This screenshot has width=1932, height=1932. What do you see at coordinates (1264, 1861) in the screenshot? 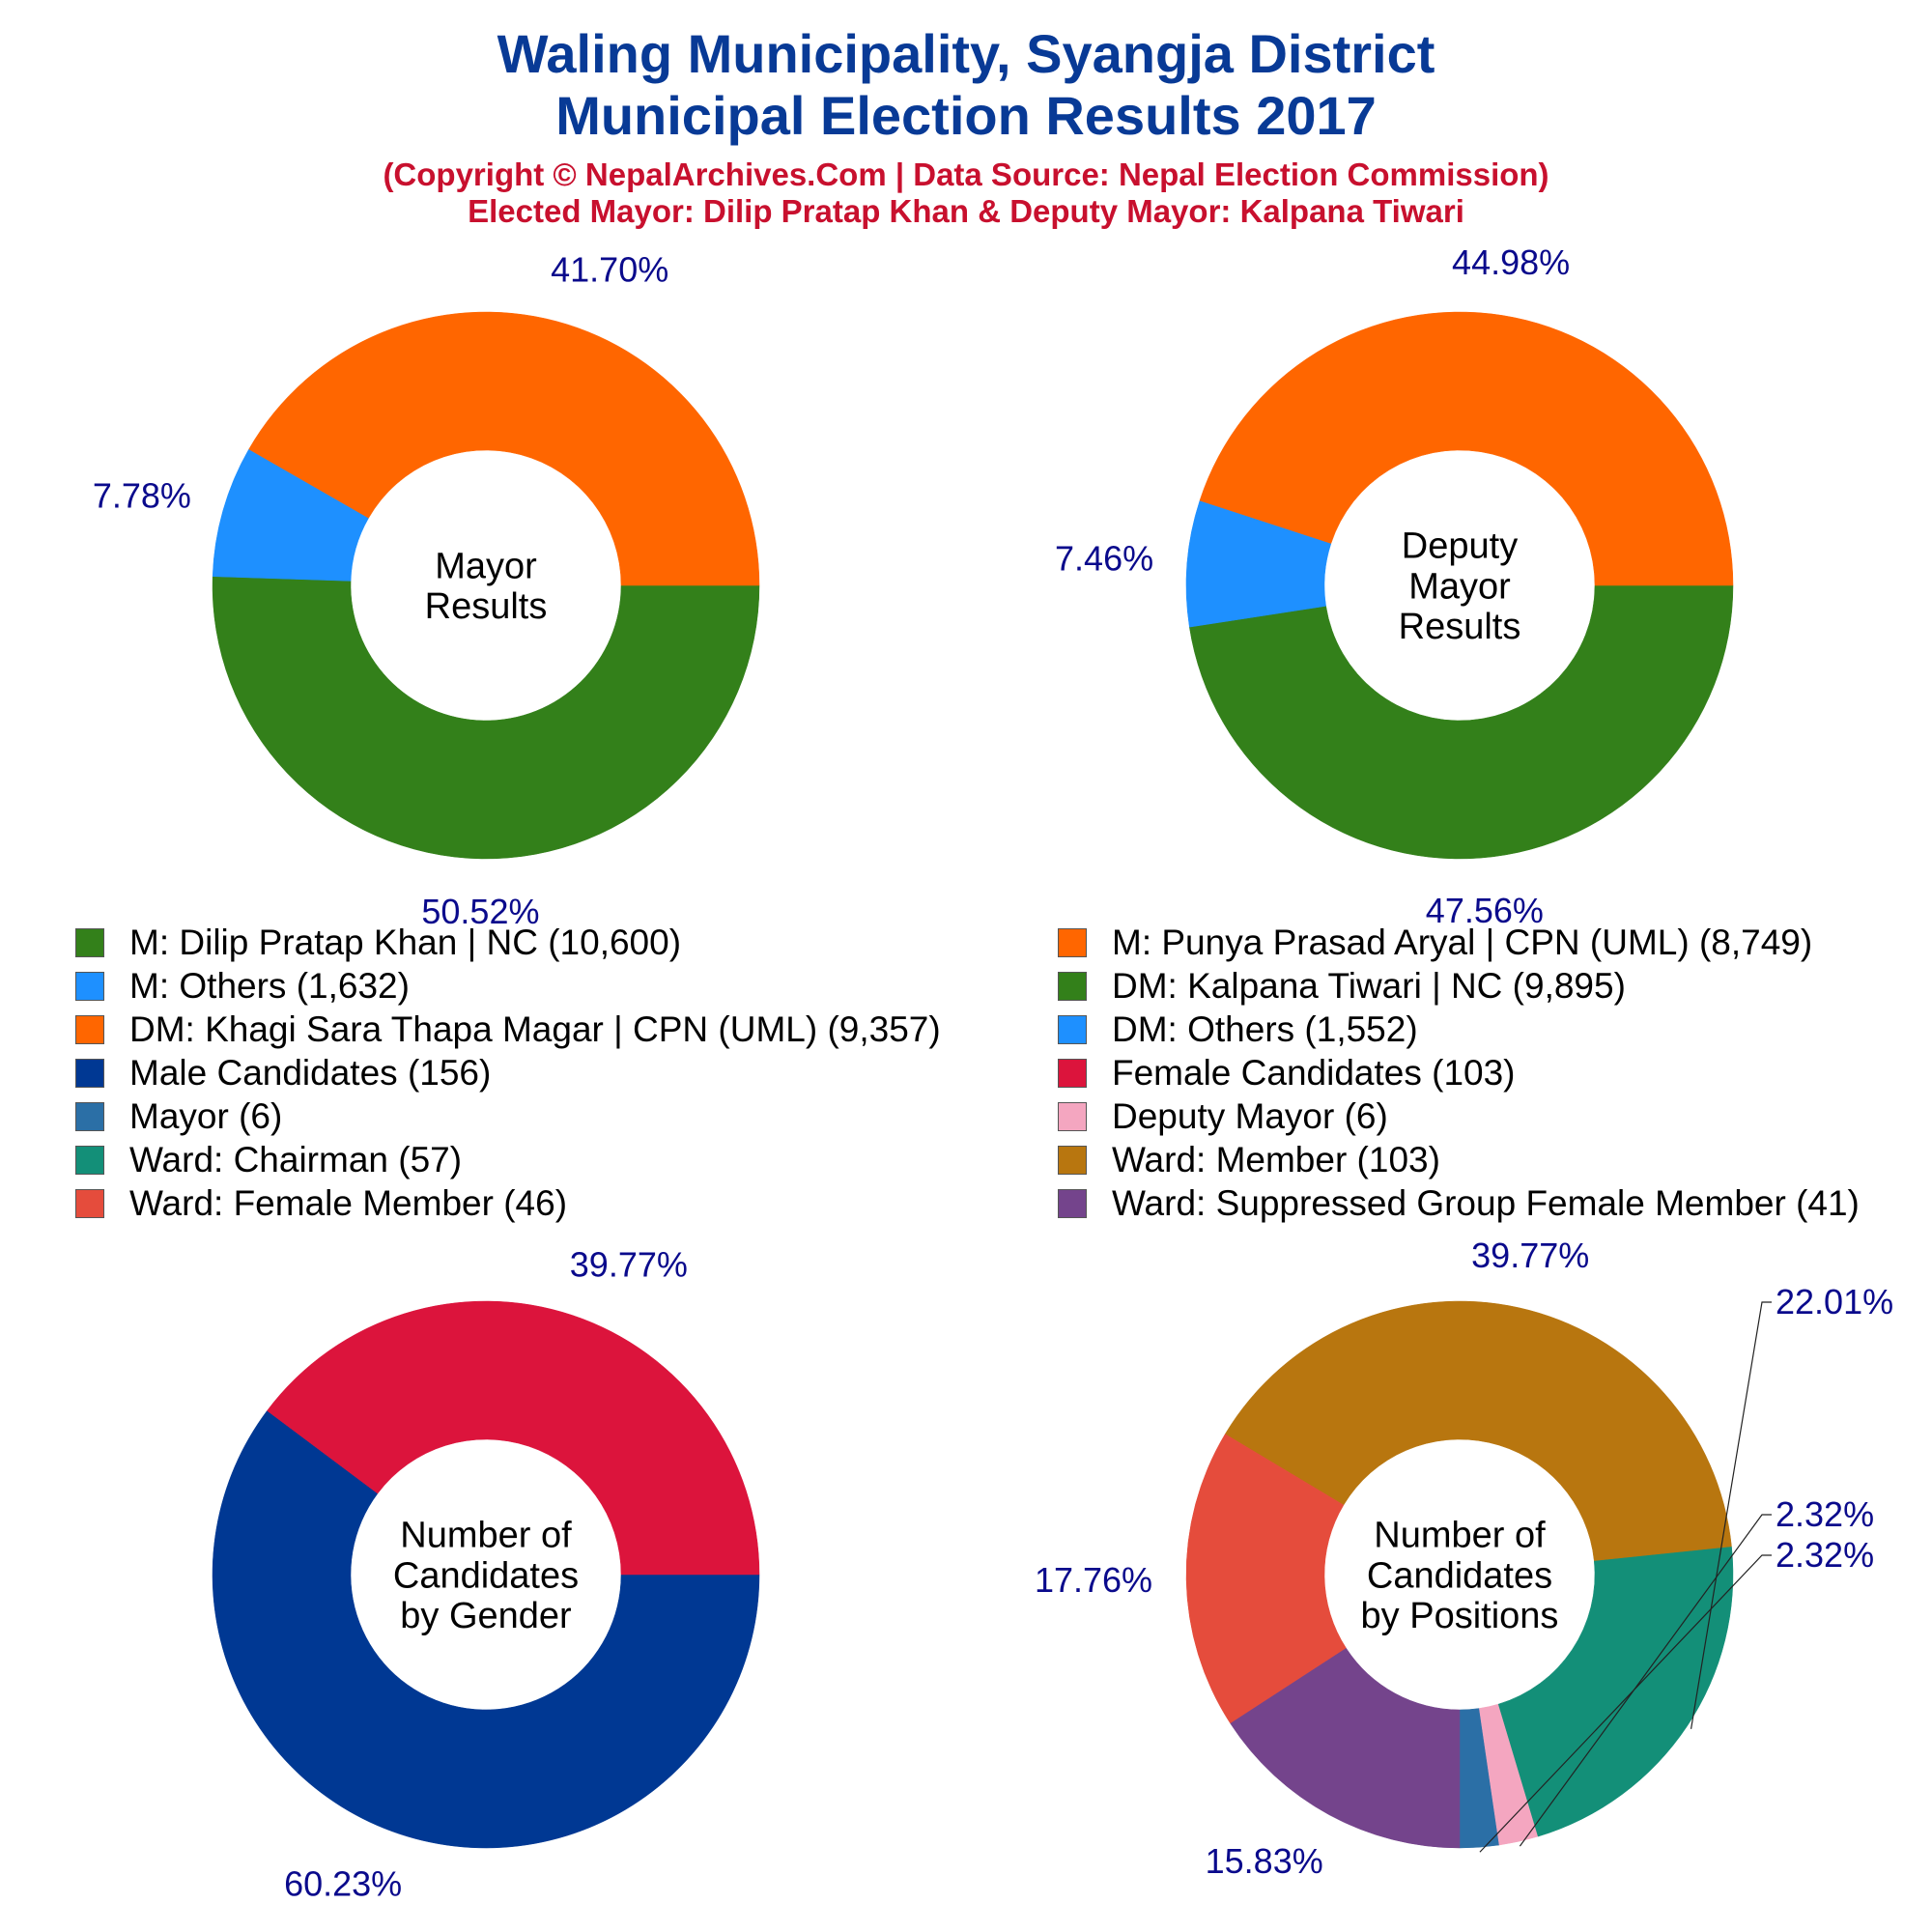
I see `percent-label: 15.83%` at bounding box center [1264, 1861].